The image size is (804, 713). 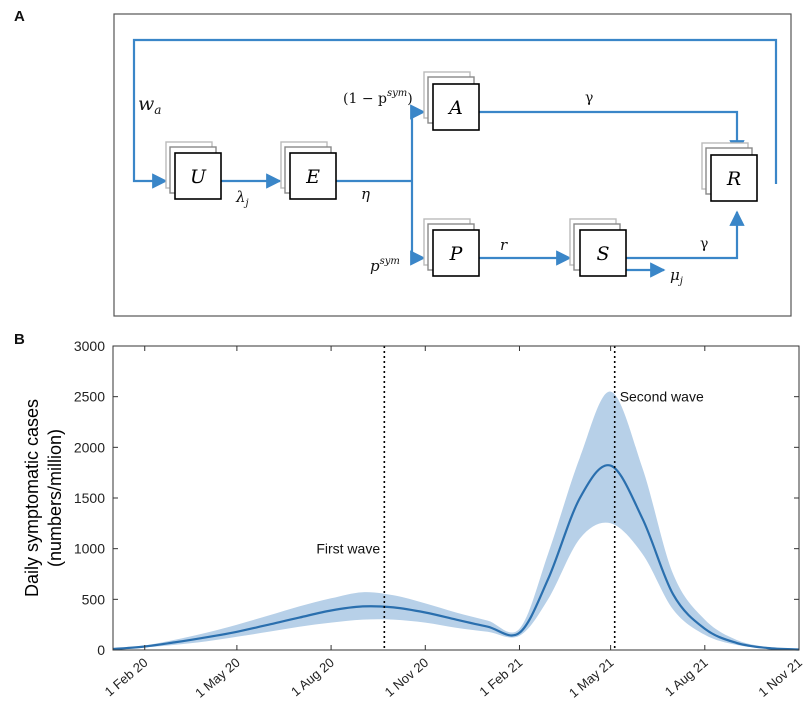 I want to click on compartment-P, so click(x=451, y=247).